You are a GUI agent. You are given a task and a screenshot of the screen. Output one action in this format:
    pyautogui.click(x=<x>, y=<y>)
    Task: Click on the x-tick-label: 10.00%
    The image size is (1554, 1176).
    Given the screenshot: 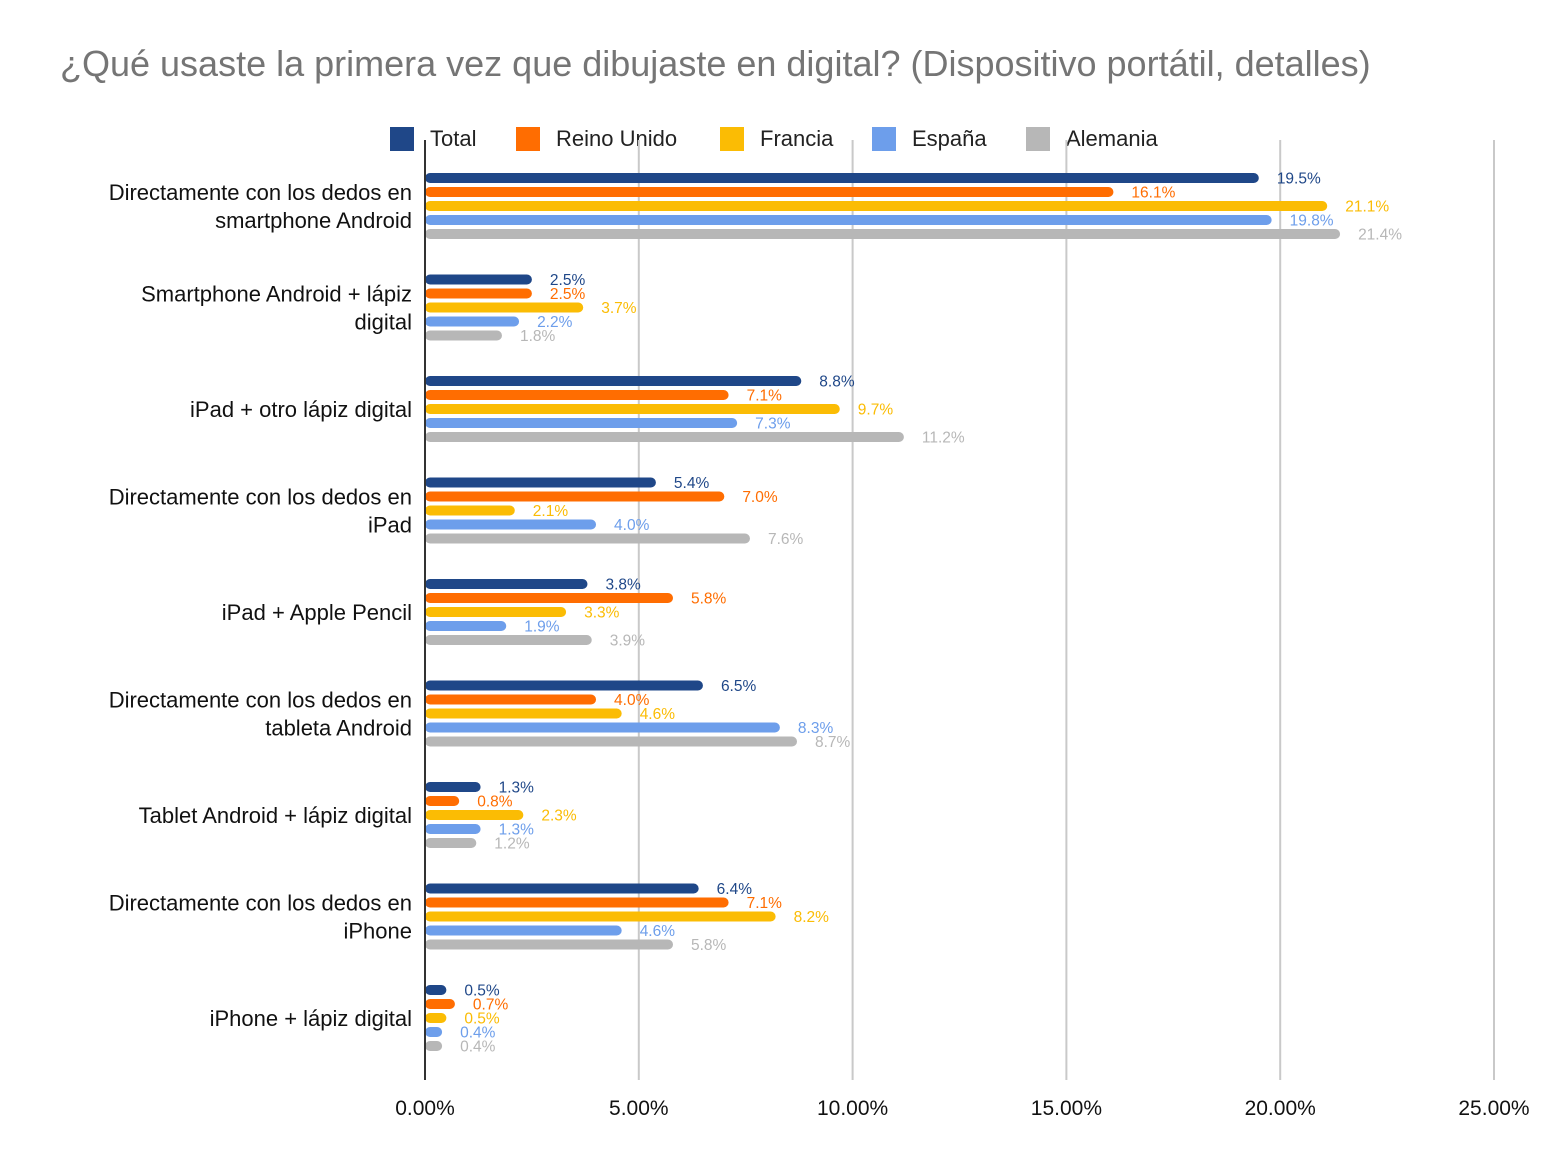 What is the action you would take?
    pyautogui.click(x=852, y=1108)
    